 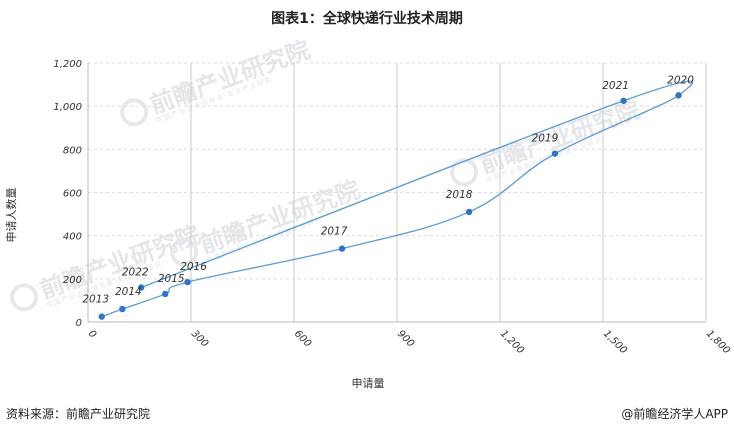 I want to click on point-label-2020: 2020, so click(x=680, y=80).